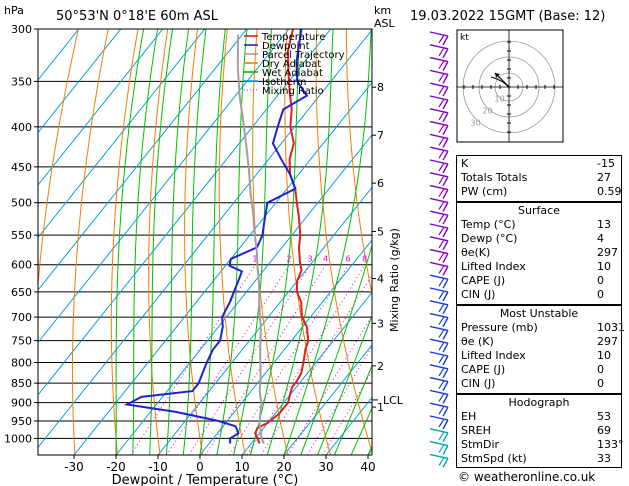 This screenshot has width=629, height=486. Describe the element at coordinates (283, 467) in the screenshot. I see `x-tick-label: 20` at that location.